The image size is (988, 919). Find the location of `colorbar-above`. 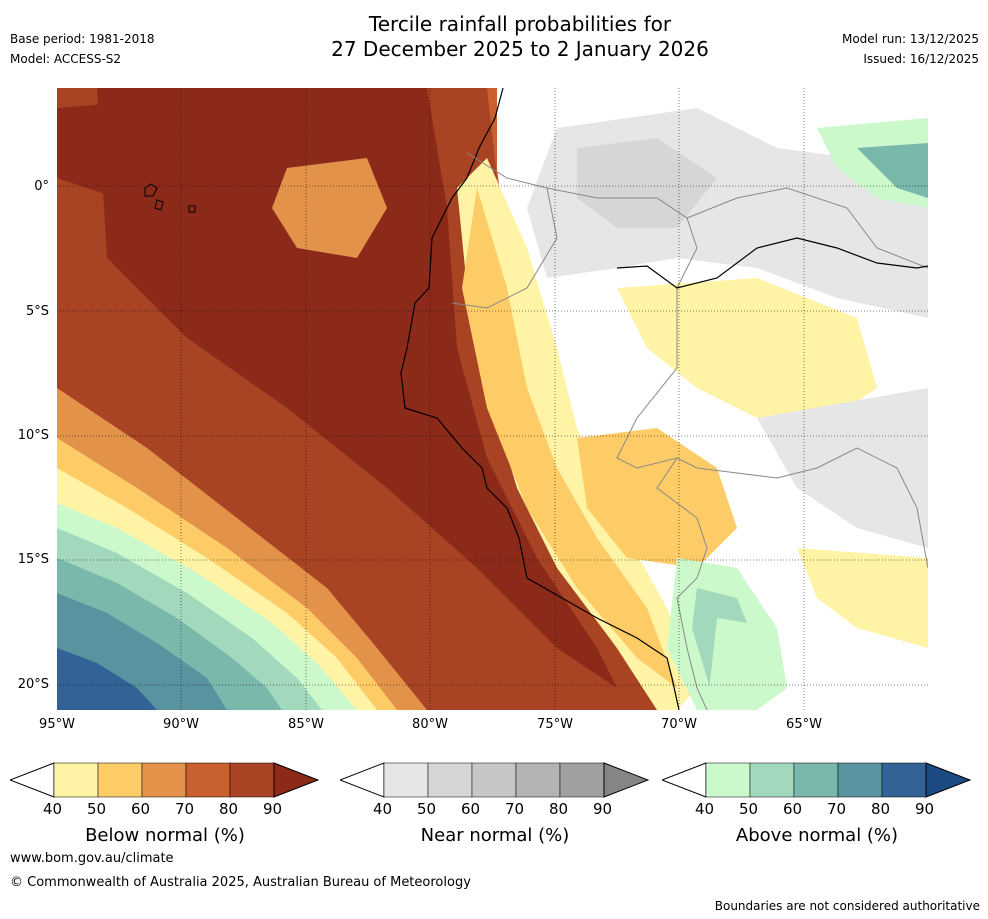

colorbar-above is located at coordinates (816, 780).